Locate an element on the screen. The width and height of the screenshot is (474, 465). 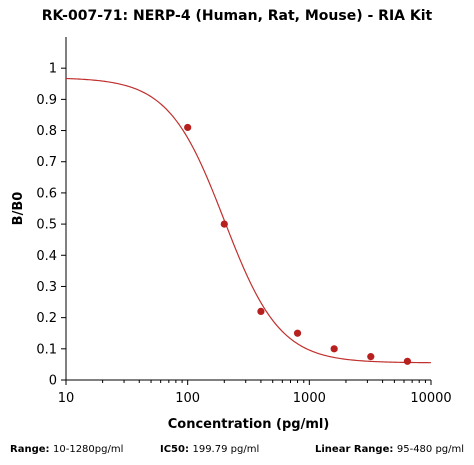
range-info: Range: 10-1280pg/ml is located at coordinates (66, 449).